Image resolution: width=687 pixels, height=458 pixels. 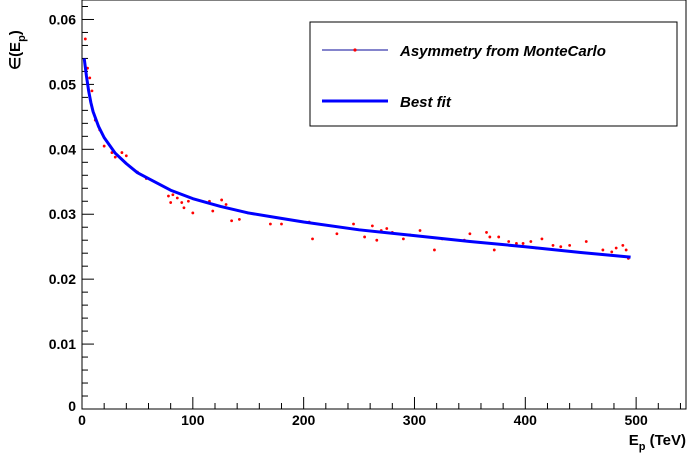 I want to click on legend: Asymmetry from MonteCarlo Best fit, so click(x=493, y=74).